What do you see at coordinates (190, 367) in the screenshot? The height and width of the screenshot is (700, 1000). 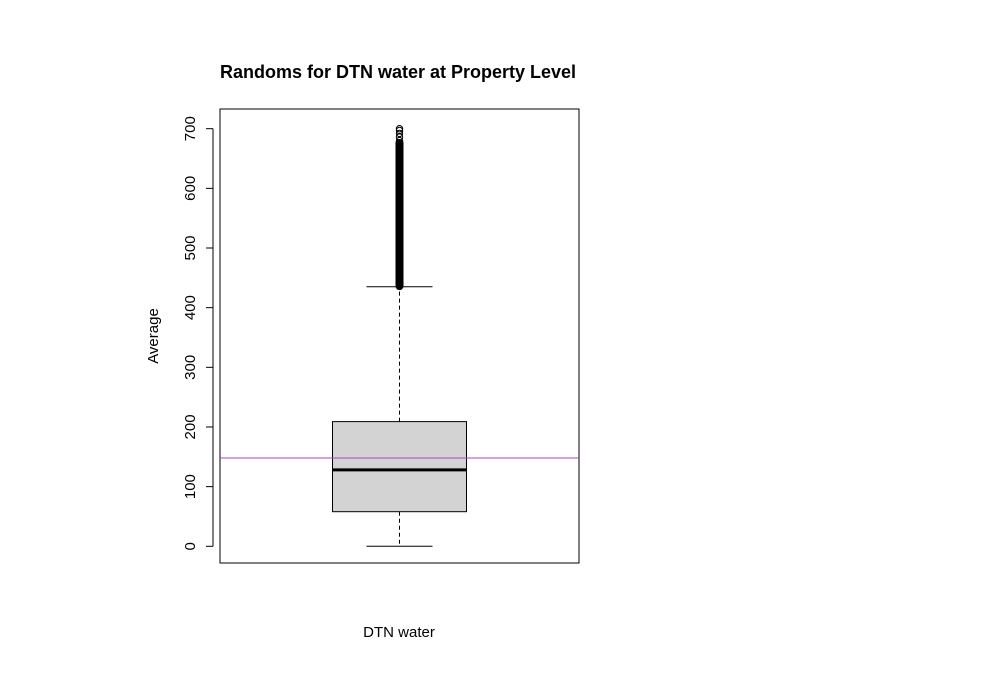 I see `y-tick-label: 300` at bounding box center [190, 367].